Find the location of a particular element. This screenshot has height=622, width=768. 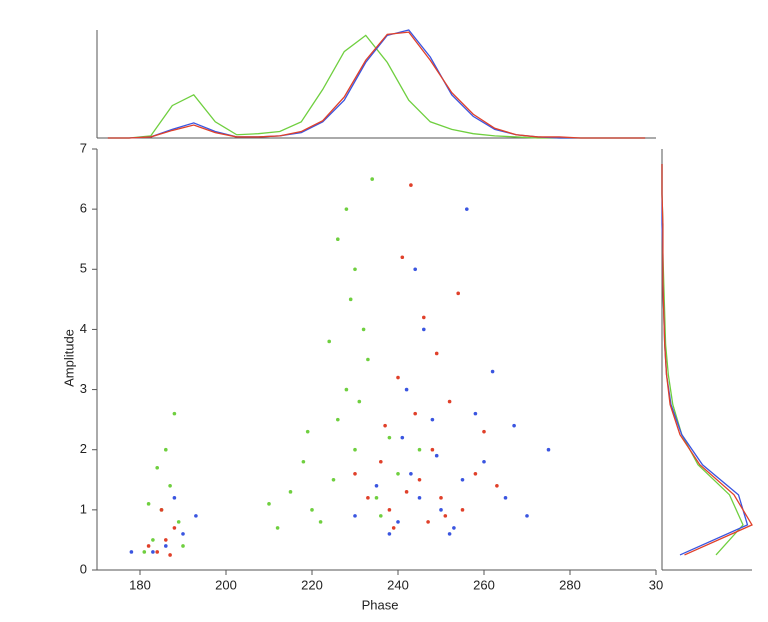

y-tick-label: 0 is located at coordinates (83, 568).